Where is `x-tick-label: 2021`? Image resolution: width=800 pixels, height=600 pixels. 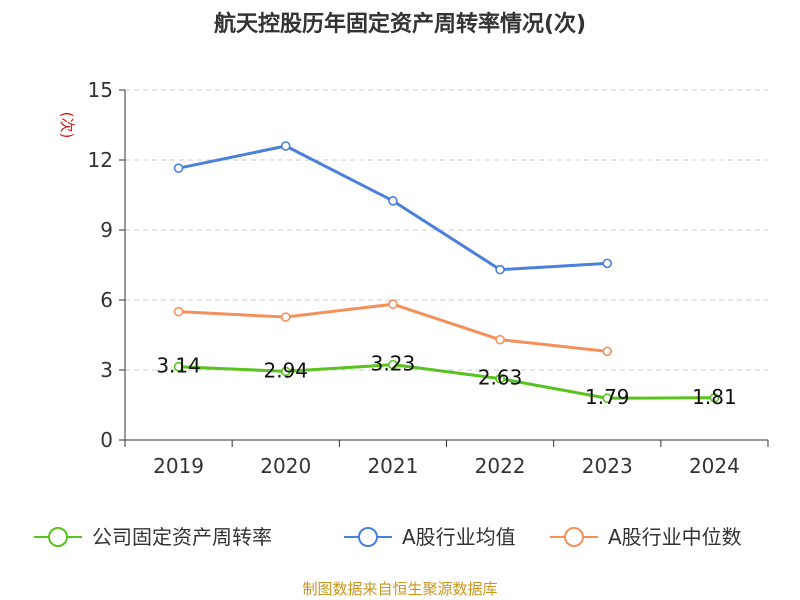 x-tick-label: 2021 is located at coordinates (392, 466).